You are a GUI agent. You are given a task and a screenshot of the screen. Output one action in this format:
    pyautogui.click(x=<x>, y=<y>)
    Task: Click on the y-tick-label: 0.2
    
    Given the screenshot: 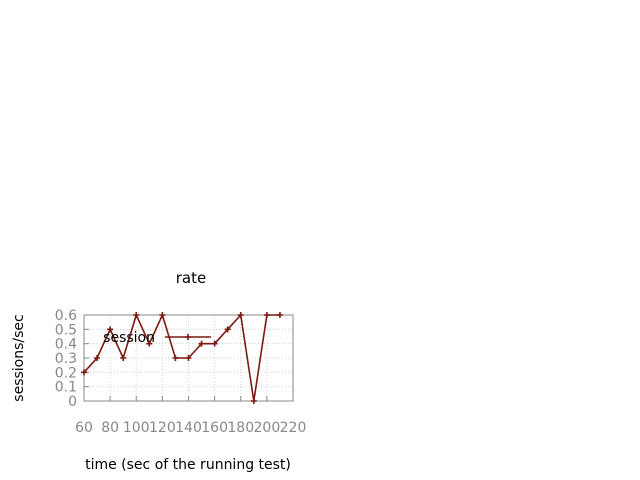 What is the action you would take?
    pyautogui.click(x=66, y=373)
    